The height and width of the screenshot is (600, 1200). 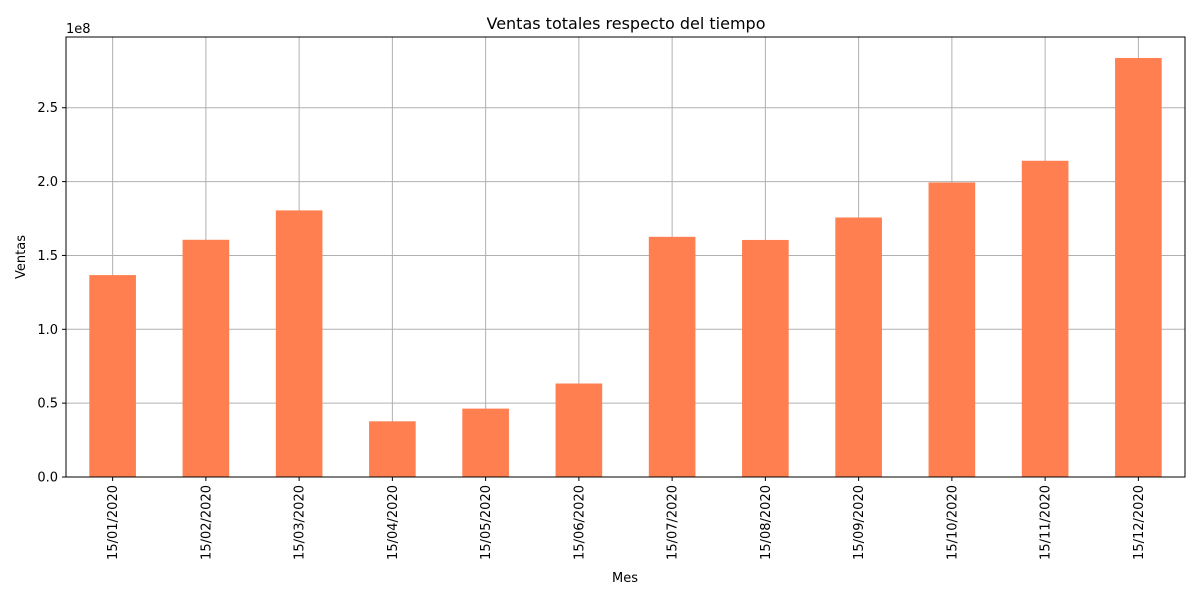 What do you see at coordinates (859, 522) in the screenshot?
I see `x-tick-label: 15/09/2020` at bounding box center [859, 522].